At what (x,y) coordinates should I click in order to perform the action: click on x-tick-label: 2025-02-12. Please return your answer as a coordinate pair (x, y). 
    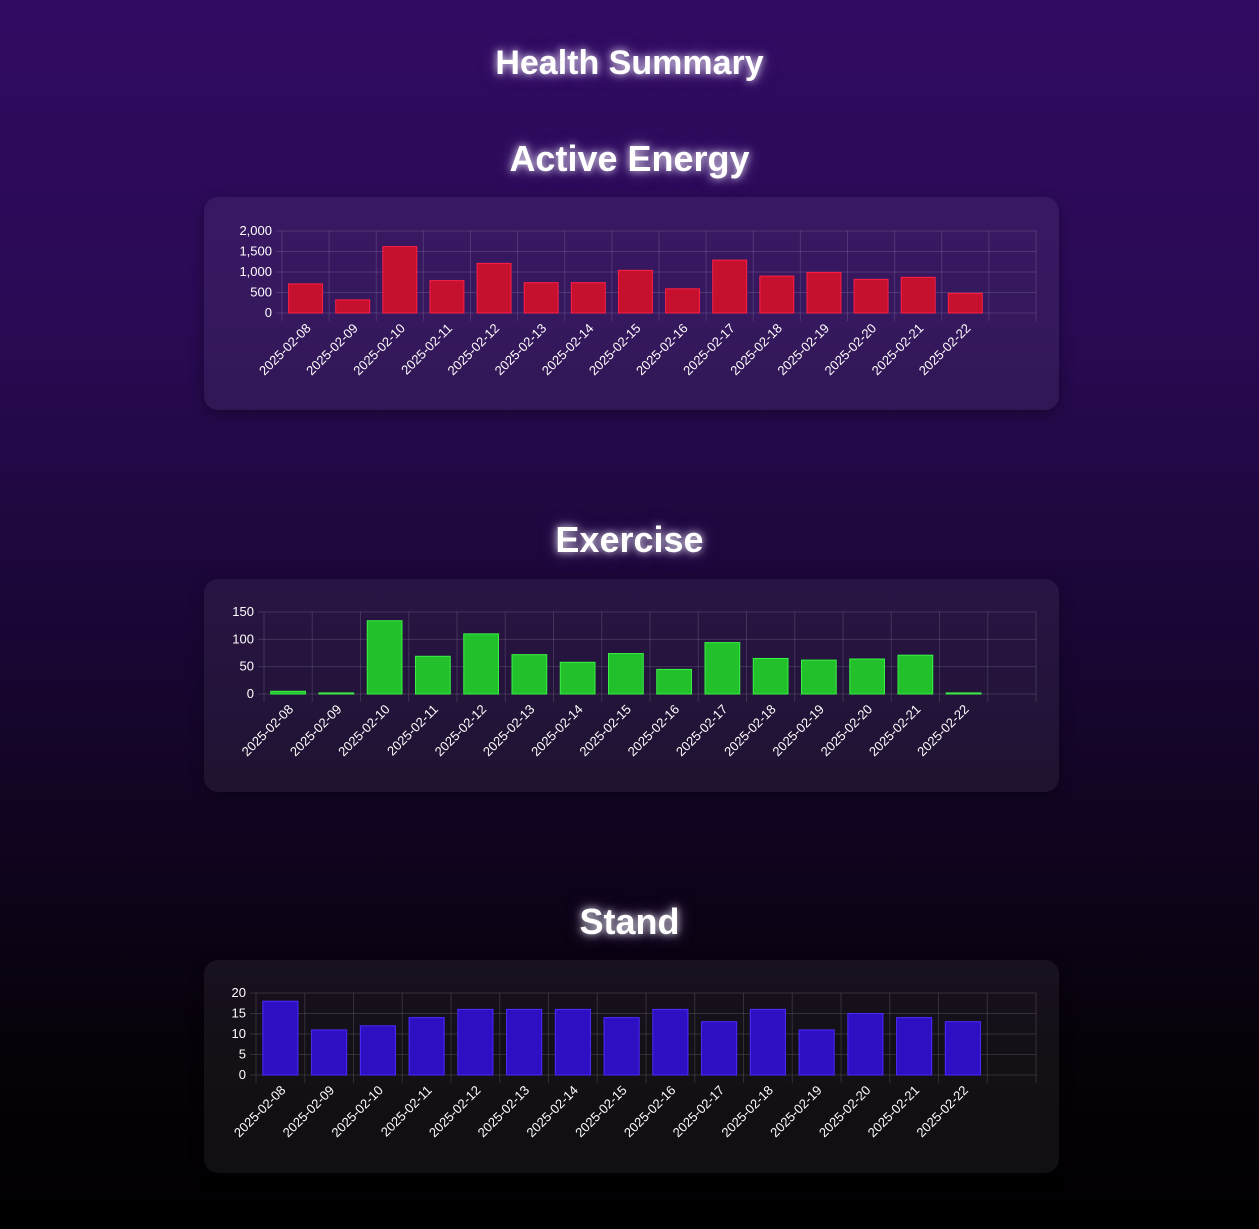
    Looking at the image, I should click on (455, 1112).